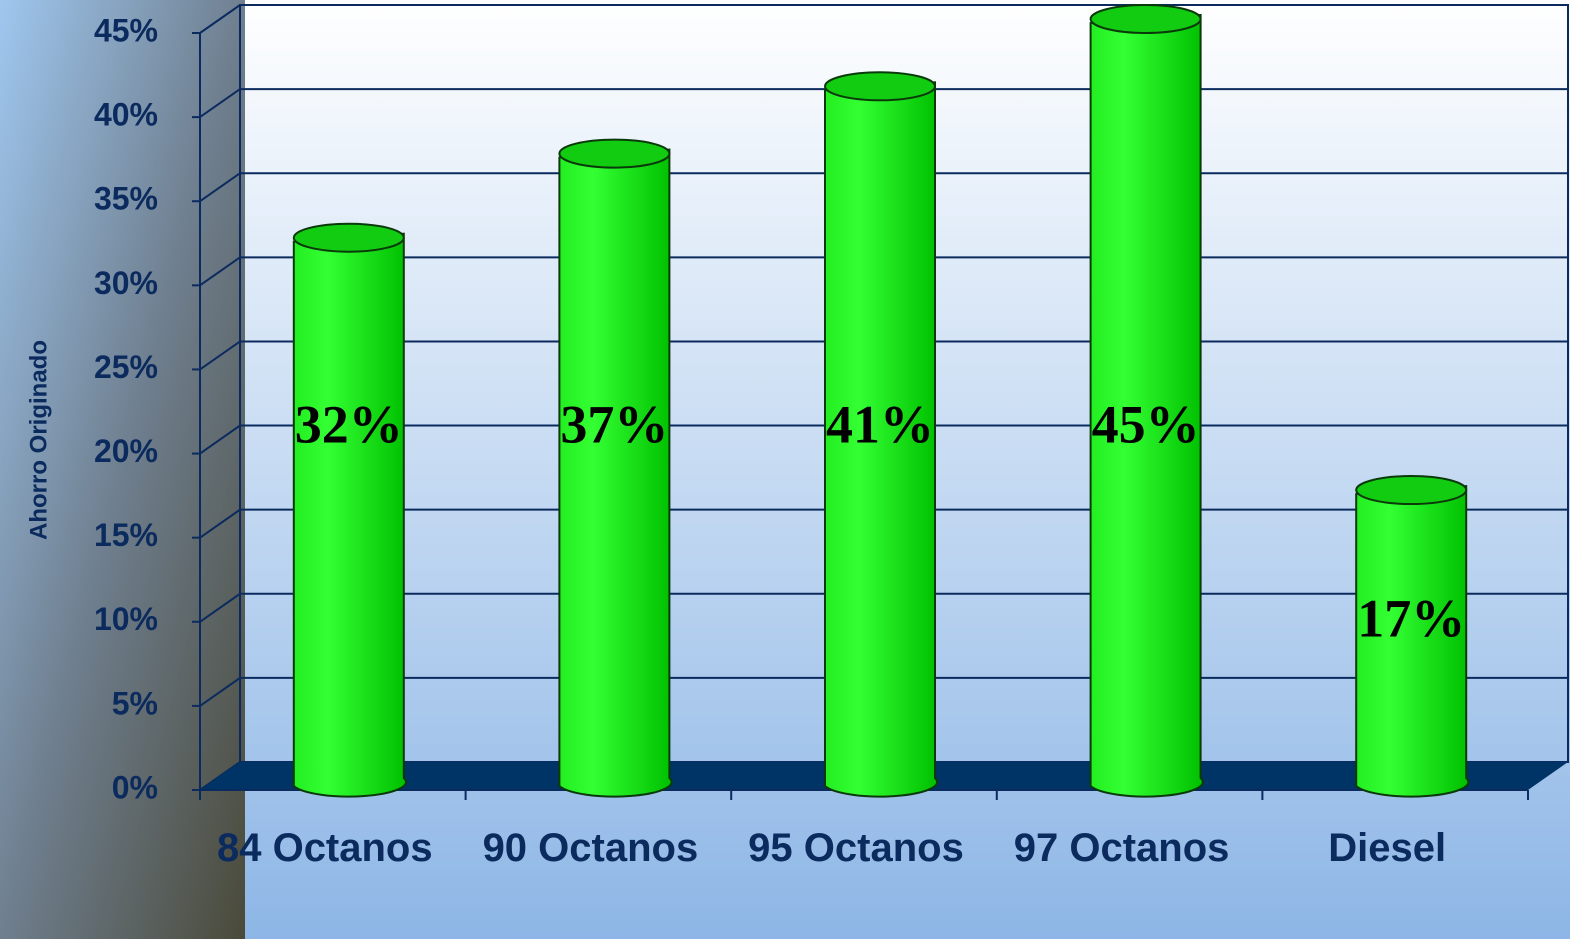 This screenshot has width=1570, height=939. Describe the element at coordinates (38, 440) in the screenshot. I see `y-axis-label: Ahorro Originado` at that location.